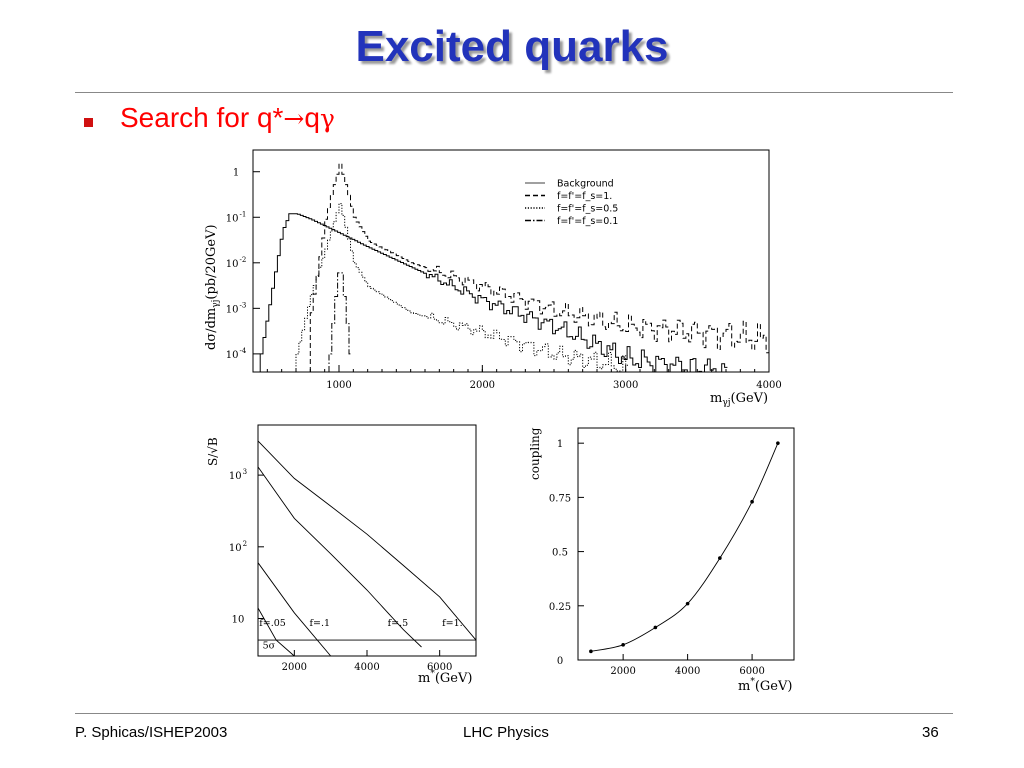  I want to click on plot3-ytick-label: 1, so click(560, 444).